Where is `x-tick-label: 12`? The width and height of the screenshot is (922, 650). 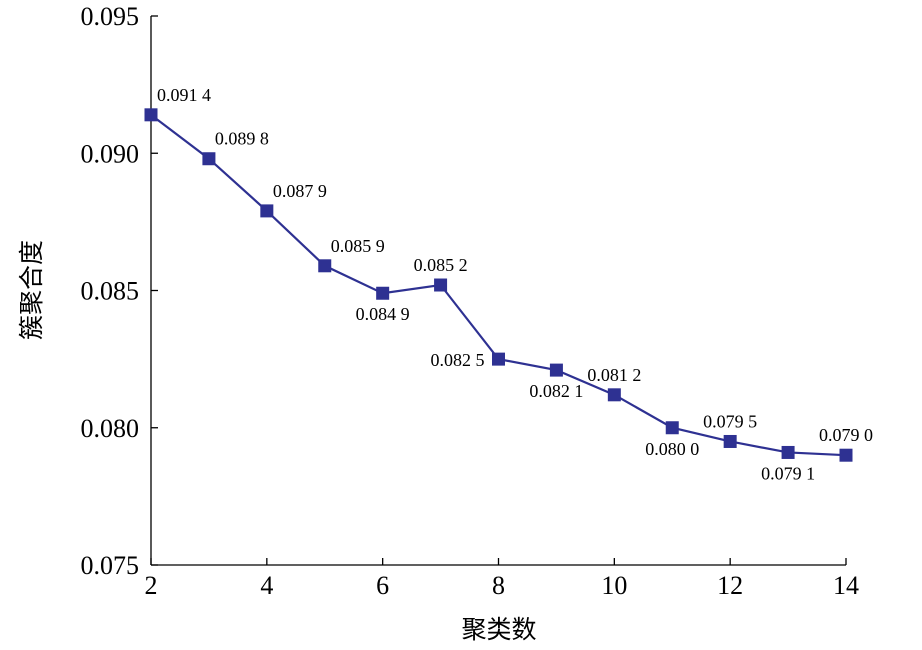
x-tick-label: 12 is located at coordinates (730, 585).